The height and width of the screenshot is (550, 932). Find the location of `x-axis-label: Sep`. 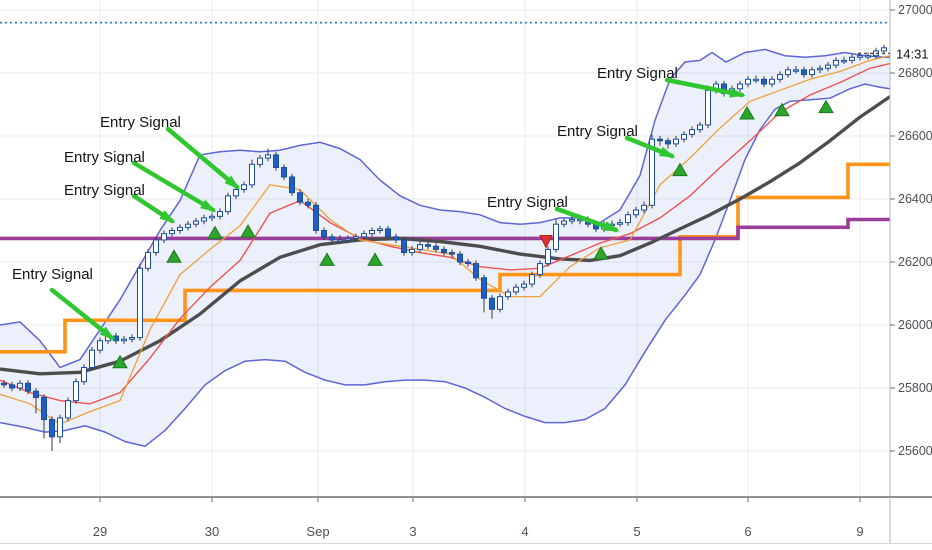

x-axis-label: Sep is located at coordinates (317, 531).